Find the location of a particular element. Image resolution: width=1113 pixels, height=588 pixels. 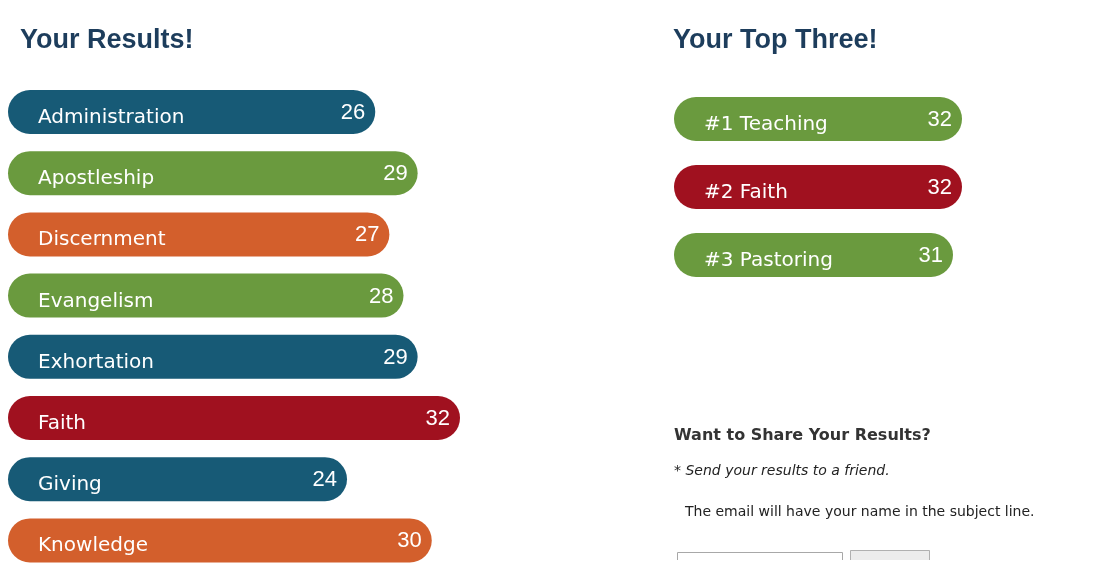

text: The email will have your name in the subject line. is located at coordinates (859, 511).